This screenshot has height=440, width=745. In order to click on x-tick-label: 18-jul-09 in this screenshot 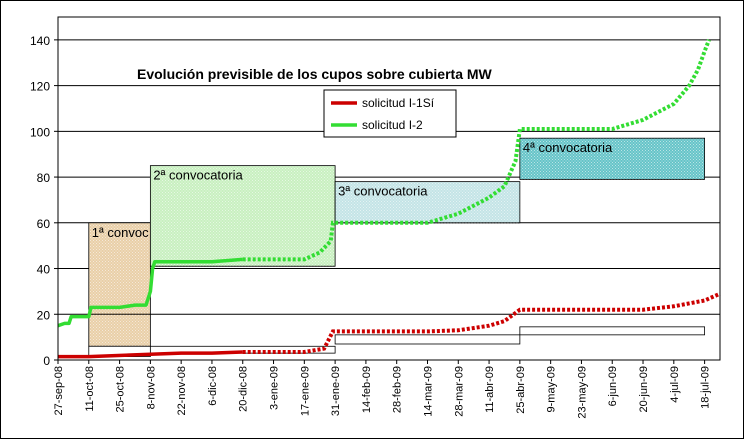, I will do `click(706, 387)`.